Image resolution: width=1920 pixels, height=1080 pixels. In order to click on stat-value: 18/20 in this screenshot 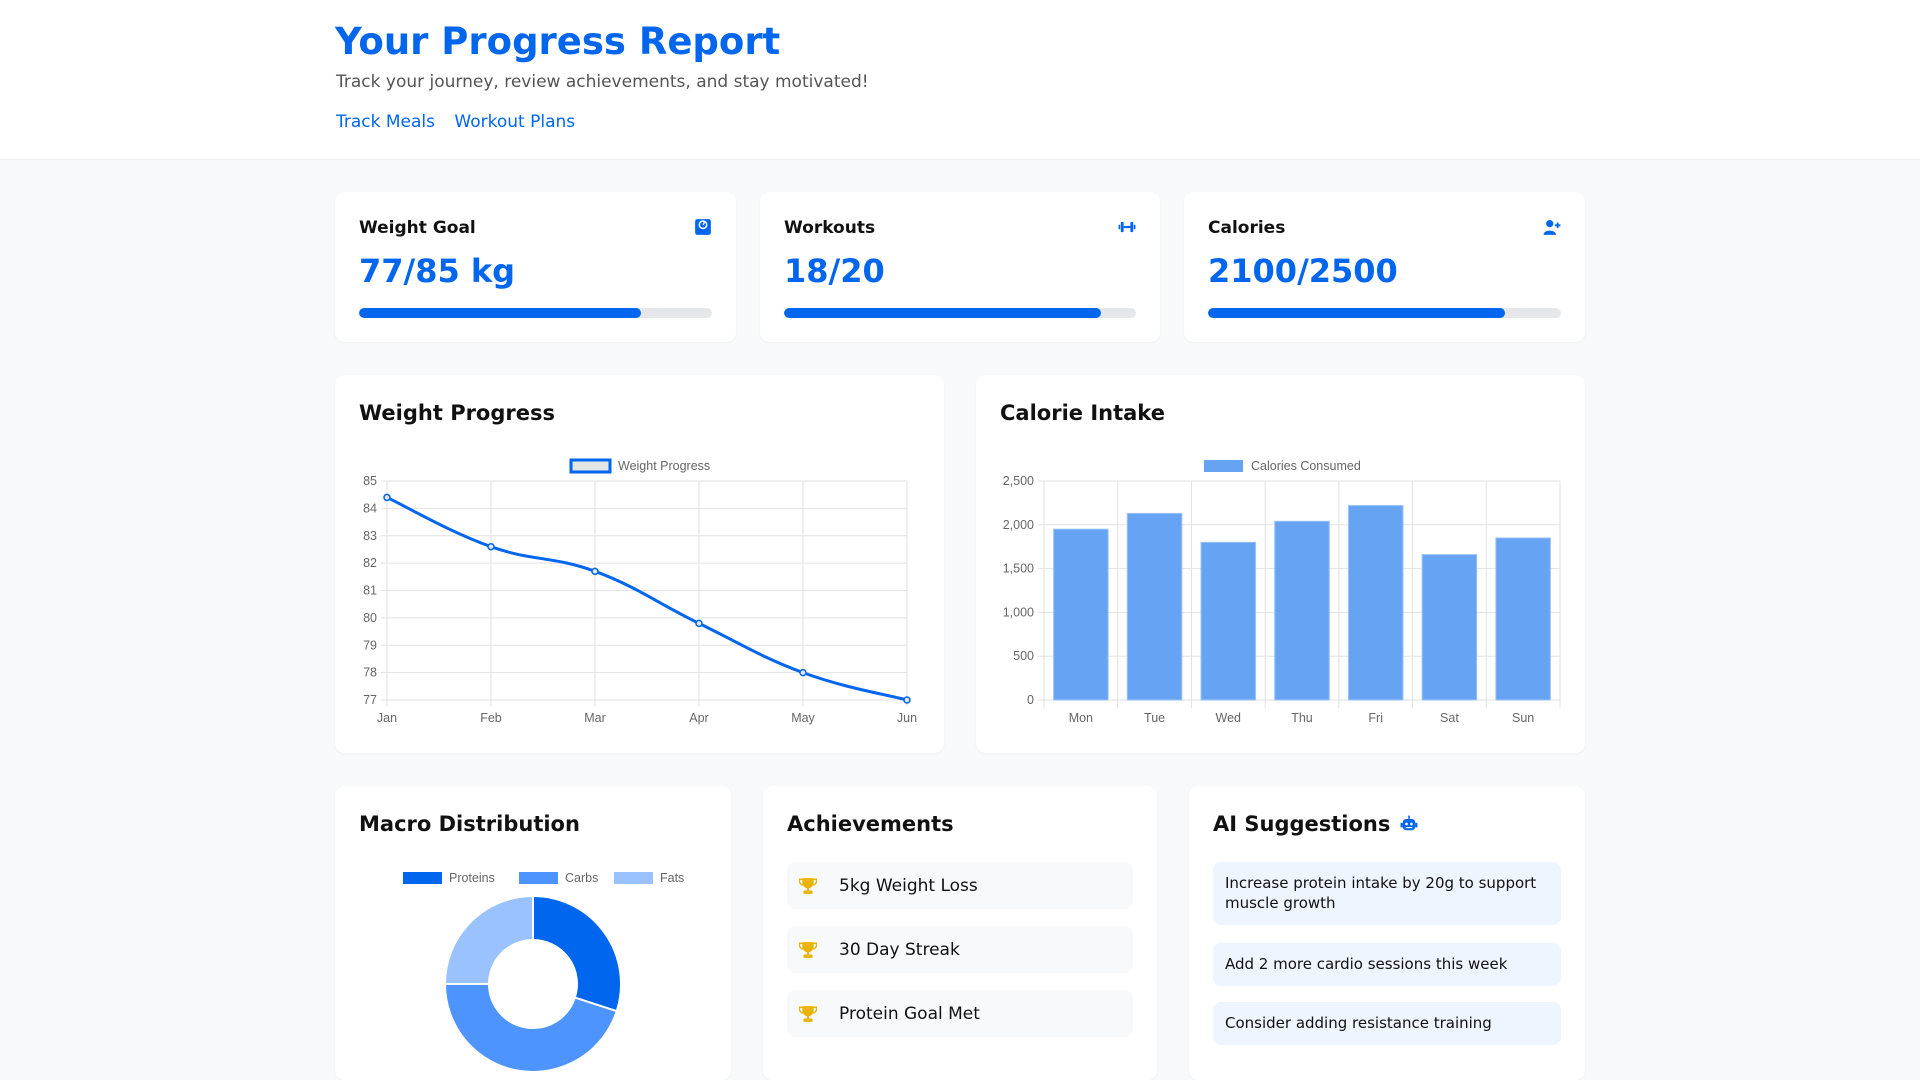, I will do `click(834, 271)`.